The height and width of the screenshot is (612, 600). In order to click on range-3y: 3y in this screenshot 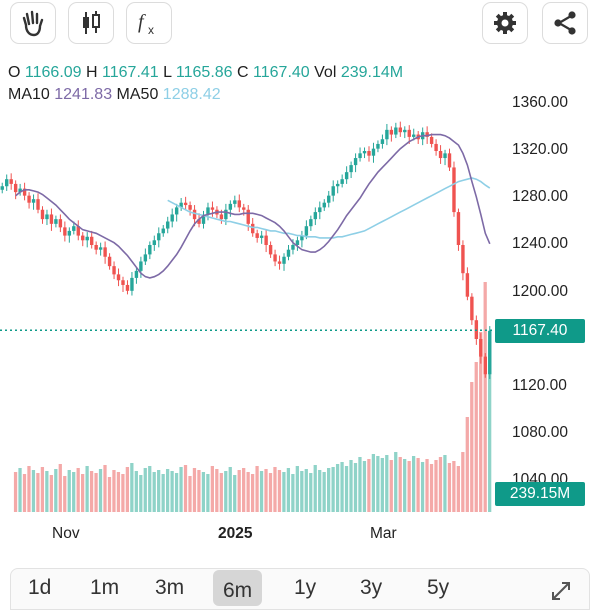, I will do `click(371, 587)`.